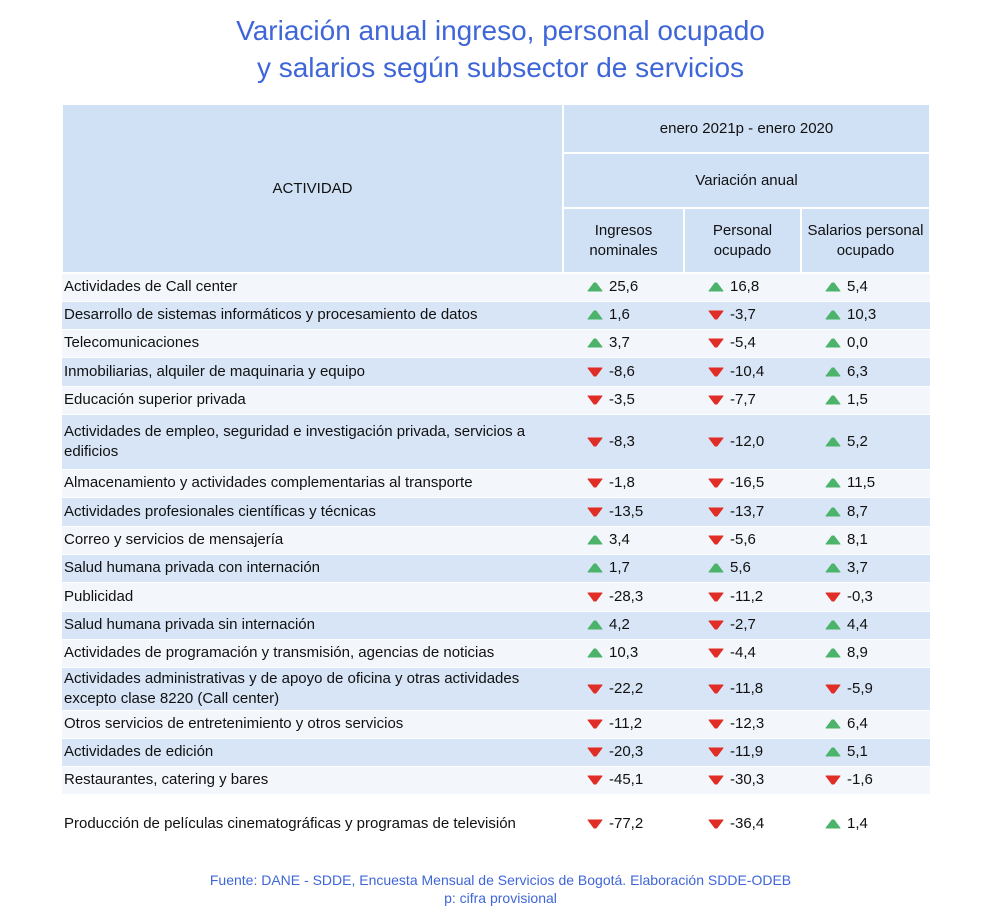 The image size is (1001, 920). I want to click on value-text: -3,7, so click(743, 314).